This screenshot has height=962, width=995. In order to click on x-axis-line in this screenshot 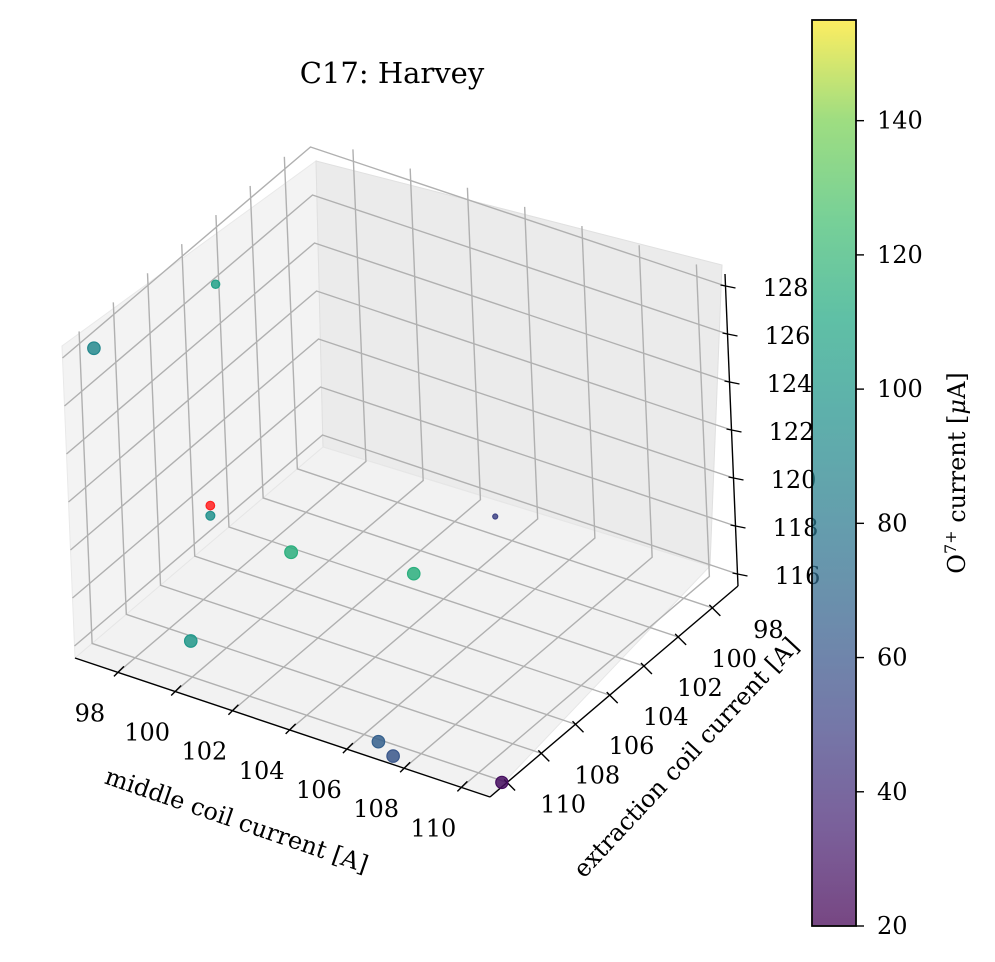, I will do `click(282, 727)`.